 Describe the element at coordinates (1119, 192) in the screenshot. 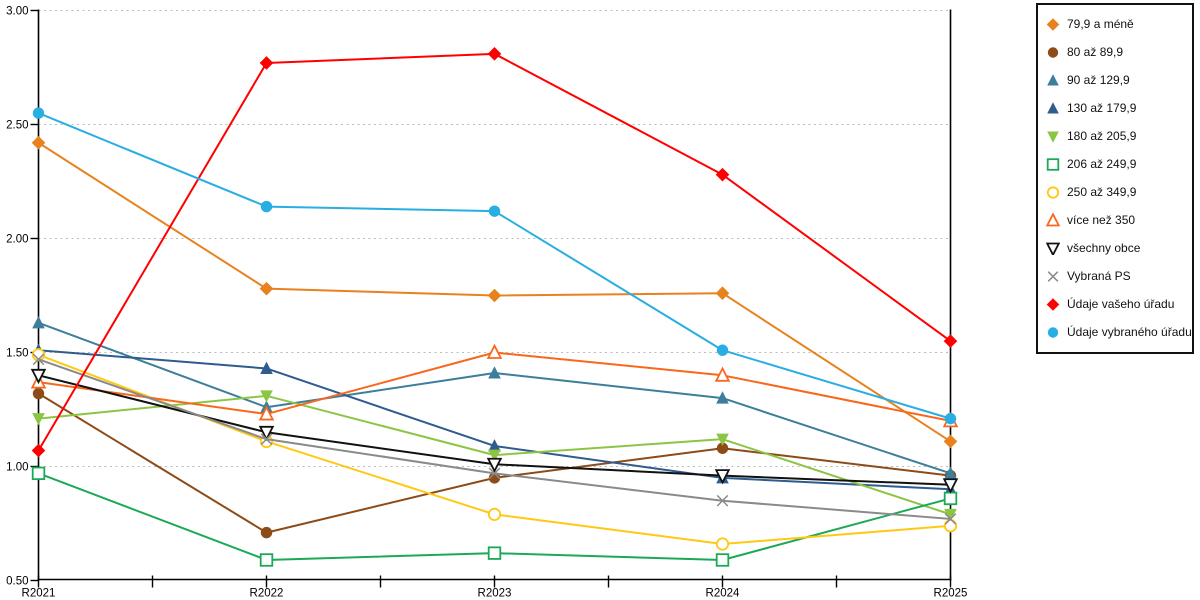

I see `legend-item: 250 až 349,9` at that location.